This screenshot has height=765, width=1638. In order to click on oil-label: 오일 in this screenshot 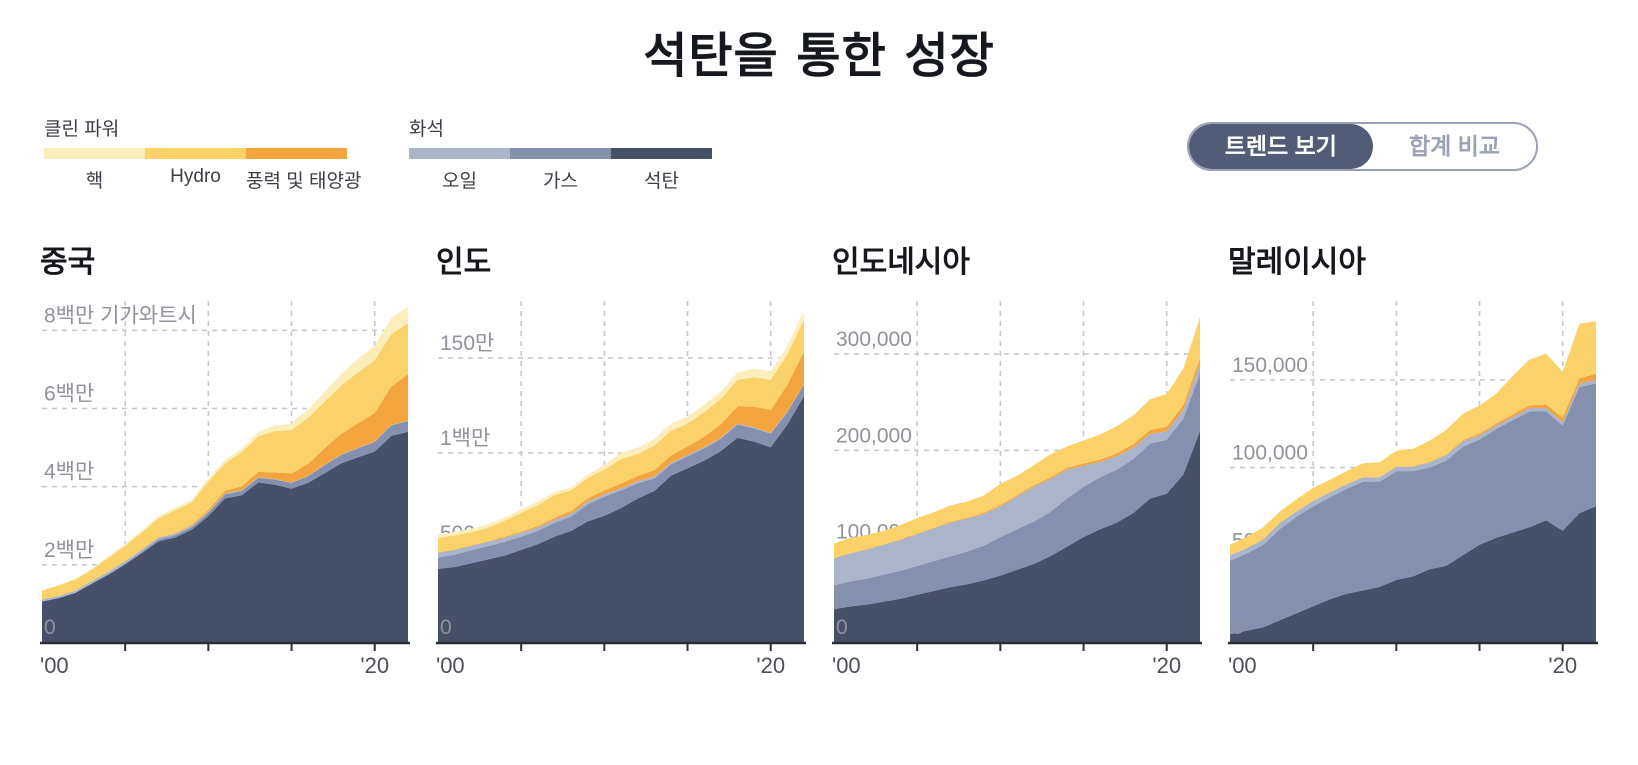, I will do `click(459, 181)`.